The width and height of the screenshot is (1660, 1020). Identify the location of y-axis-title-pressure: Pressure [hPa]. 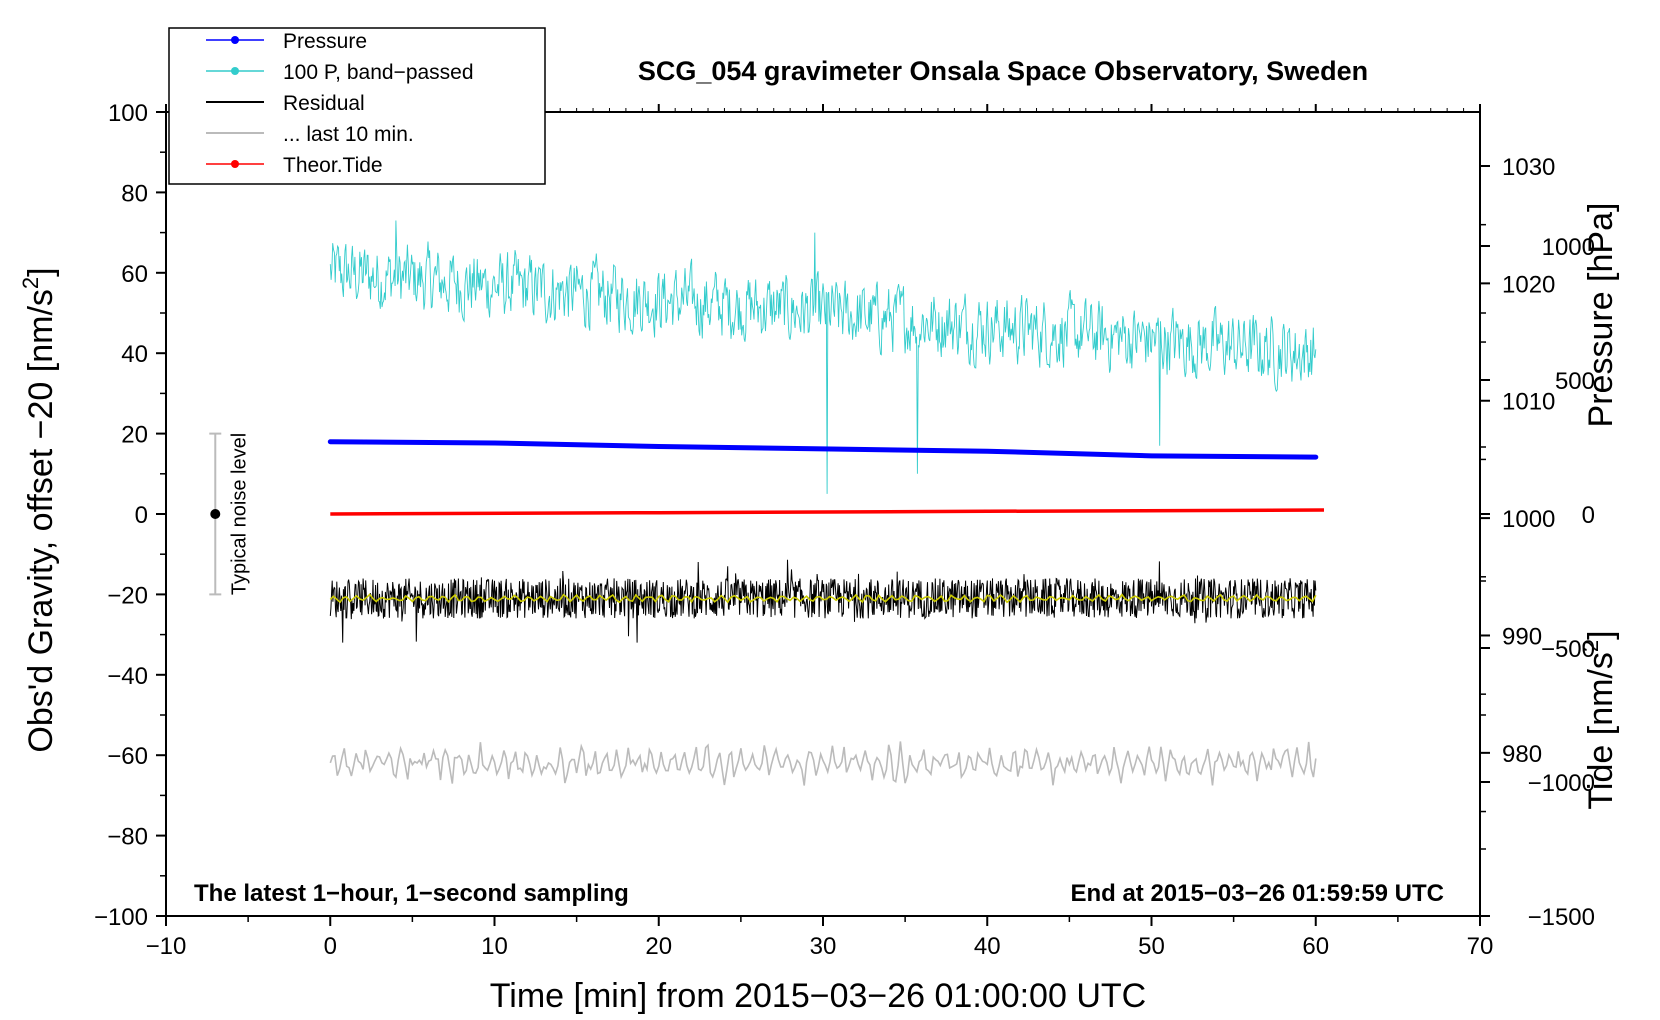
(1601, 315).